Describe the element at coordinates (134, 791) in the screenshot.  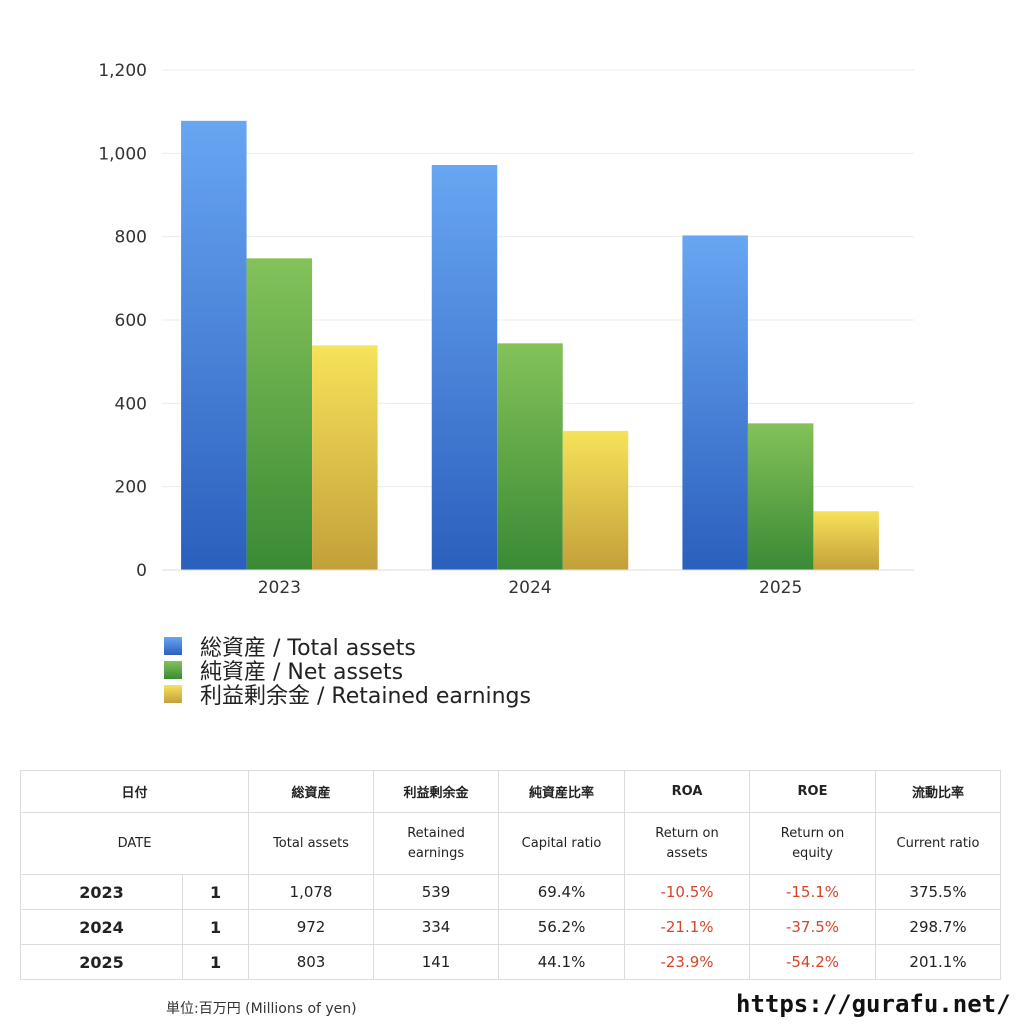
I see `header-date-ja: 日付` at that location.